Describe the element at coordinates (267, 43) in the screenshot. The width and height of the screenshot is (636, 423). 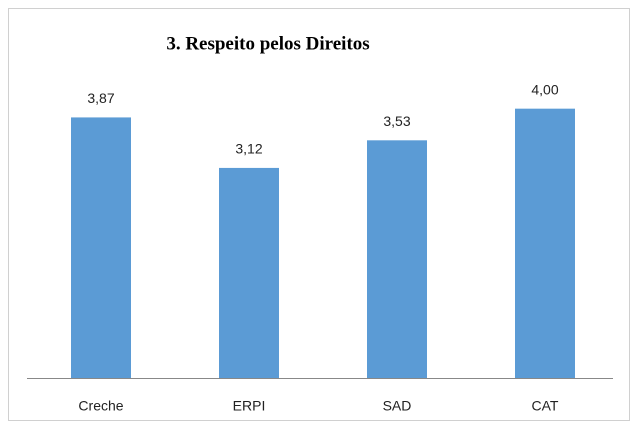
I see `chart-title: 3. Respeito pelos Direitos` at that location.